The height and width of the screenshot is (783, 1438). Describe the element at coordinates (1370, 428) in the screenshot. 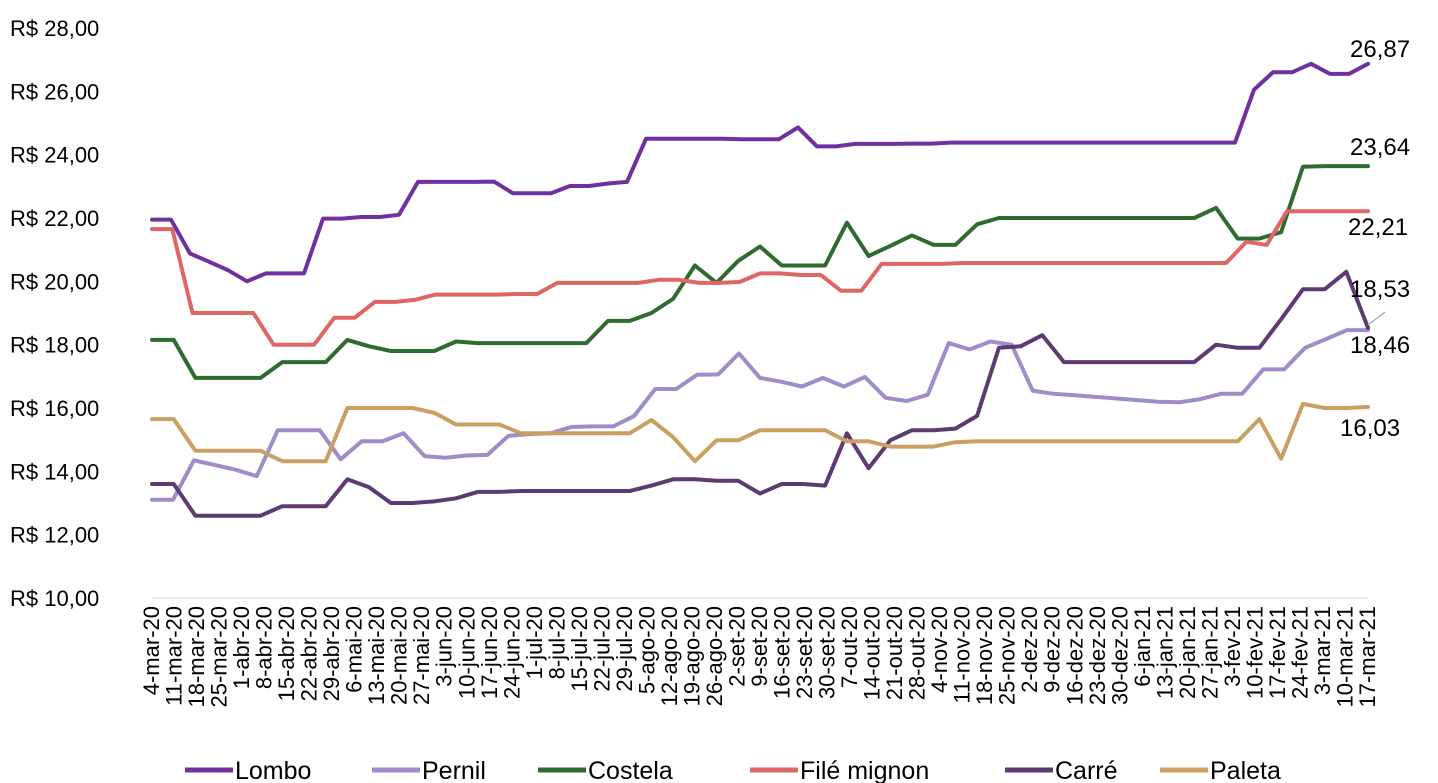

I see `end-value-label: 16,03` at that location.